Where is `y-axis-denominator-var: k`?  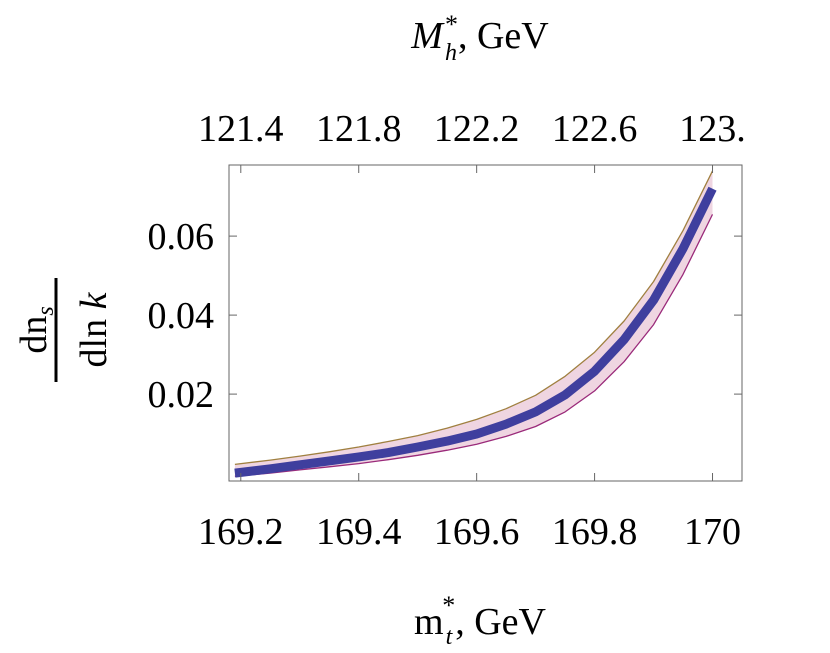 y-axis-denominator-var: k is located at coordinates (94, 300).